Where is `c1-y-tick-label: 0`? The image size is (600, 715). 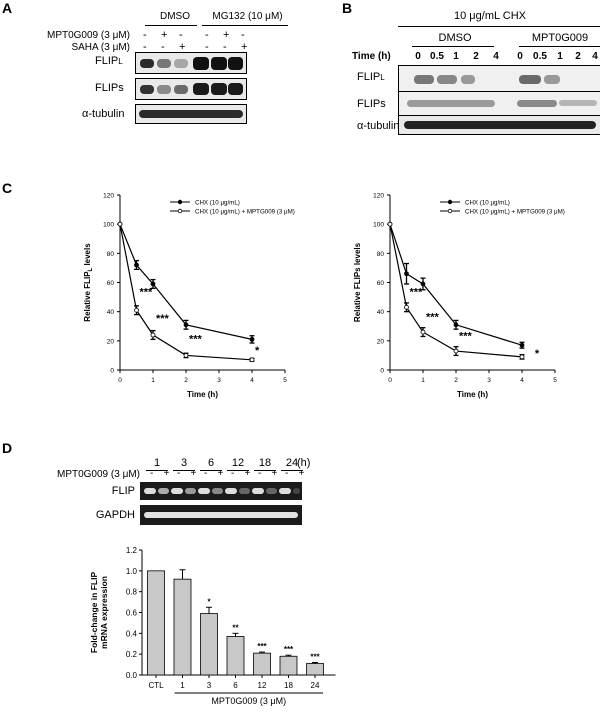
c1-y-tick-label: 0 is located at coordinates (112, 371).